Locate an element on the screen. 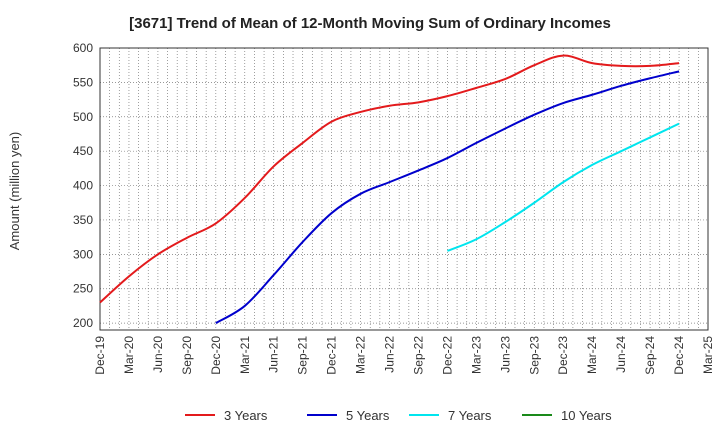 The image size is (720, 440). x-tick-label: Dec-24 is located at coordinates (679, 355).